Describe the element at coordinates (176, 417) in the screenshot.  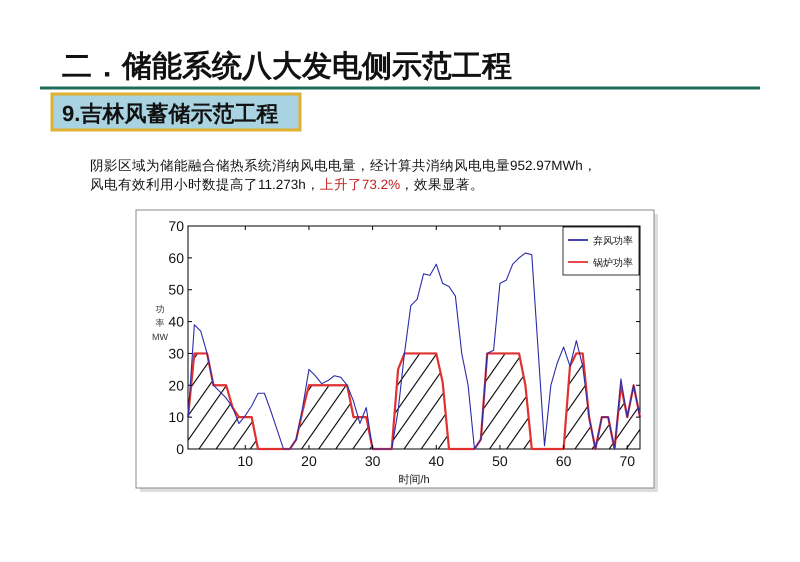
I see `y-tick-label: 10` at that location.